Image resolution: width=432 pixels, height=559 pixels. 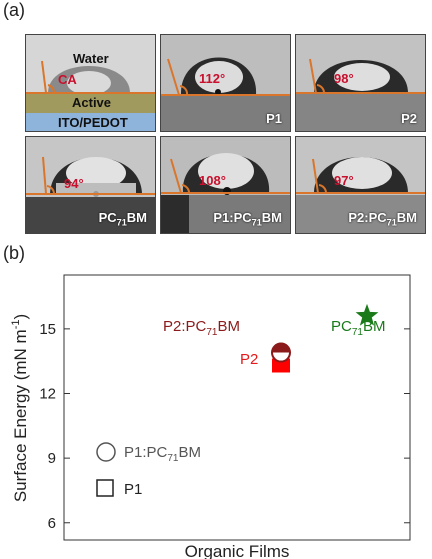 I want to click on legend-circle-marker, so click(x=106, y=452).